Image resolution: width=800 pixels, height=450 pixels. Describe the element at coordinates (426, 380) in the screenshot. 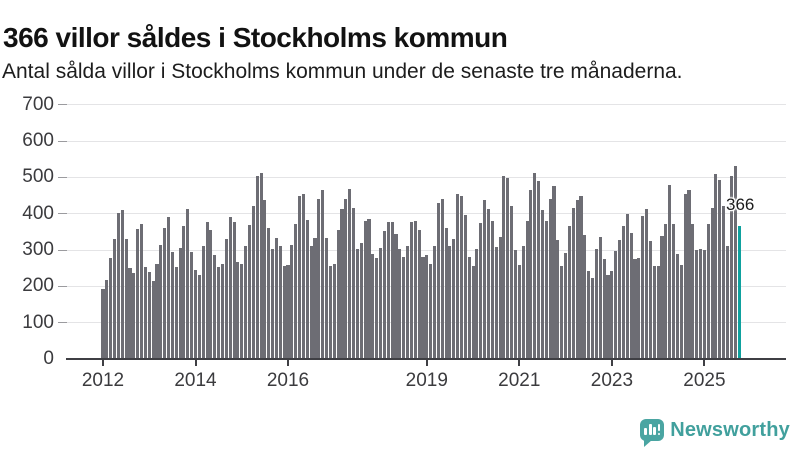

I see `x-axis-label: 2019` at that location.